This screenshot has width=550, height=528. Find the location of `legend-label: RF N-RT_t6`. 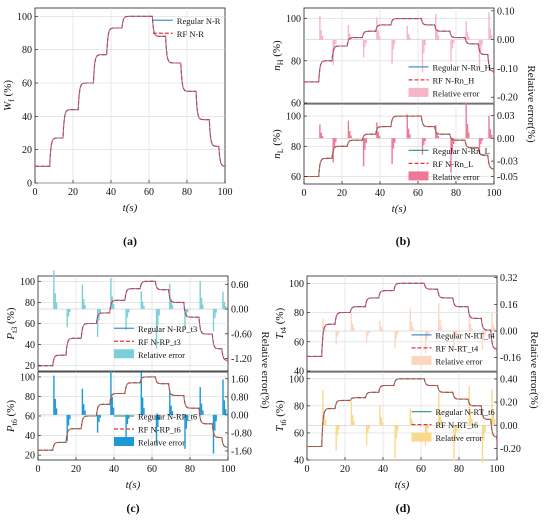

legend-label: RF N-RT_t6 is located at coordinates (457, 425).